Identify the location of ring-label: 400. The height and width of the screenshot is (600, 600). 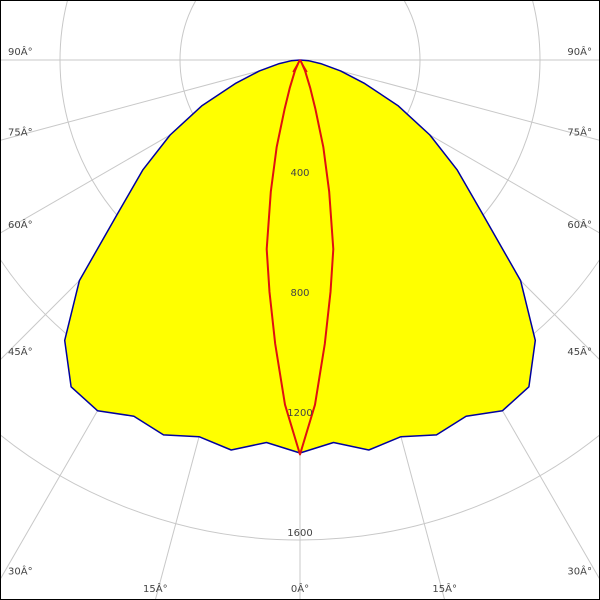
(299, 173).